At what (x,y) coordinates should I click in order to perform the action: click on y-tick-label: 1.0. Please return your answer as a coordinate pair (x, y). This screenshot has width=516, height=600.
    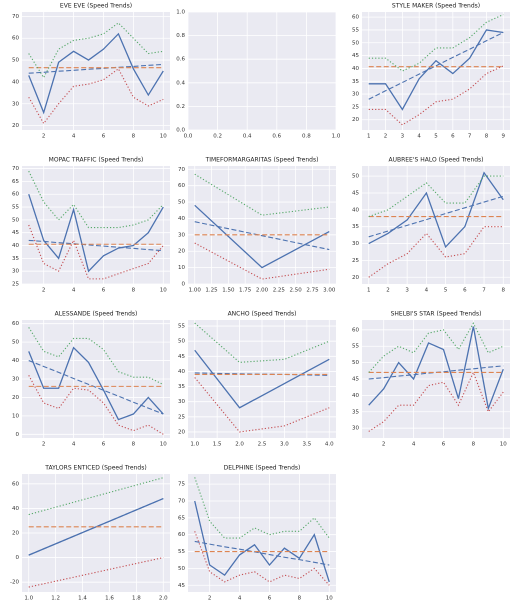
    Looking at the image, I should click on (180, 13).